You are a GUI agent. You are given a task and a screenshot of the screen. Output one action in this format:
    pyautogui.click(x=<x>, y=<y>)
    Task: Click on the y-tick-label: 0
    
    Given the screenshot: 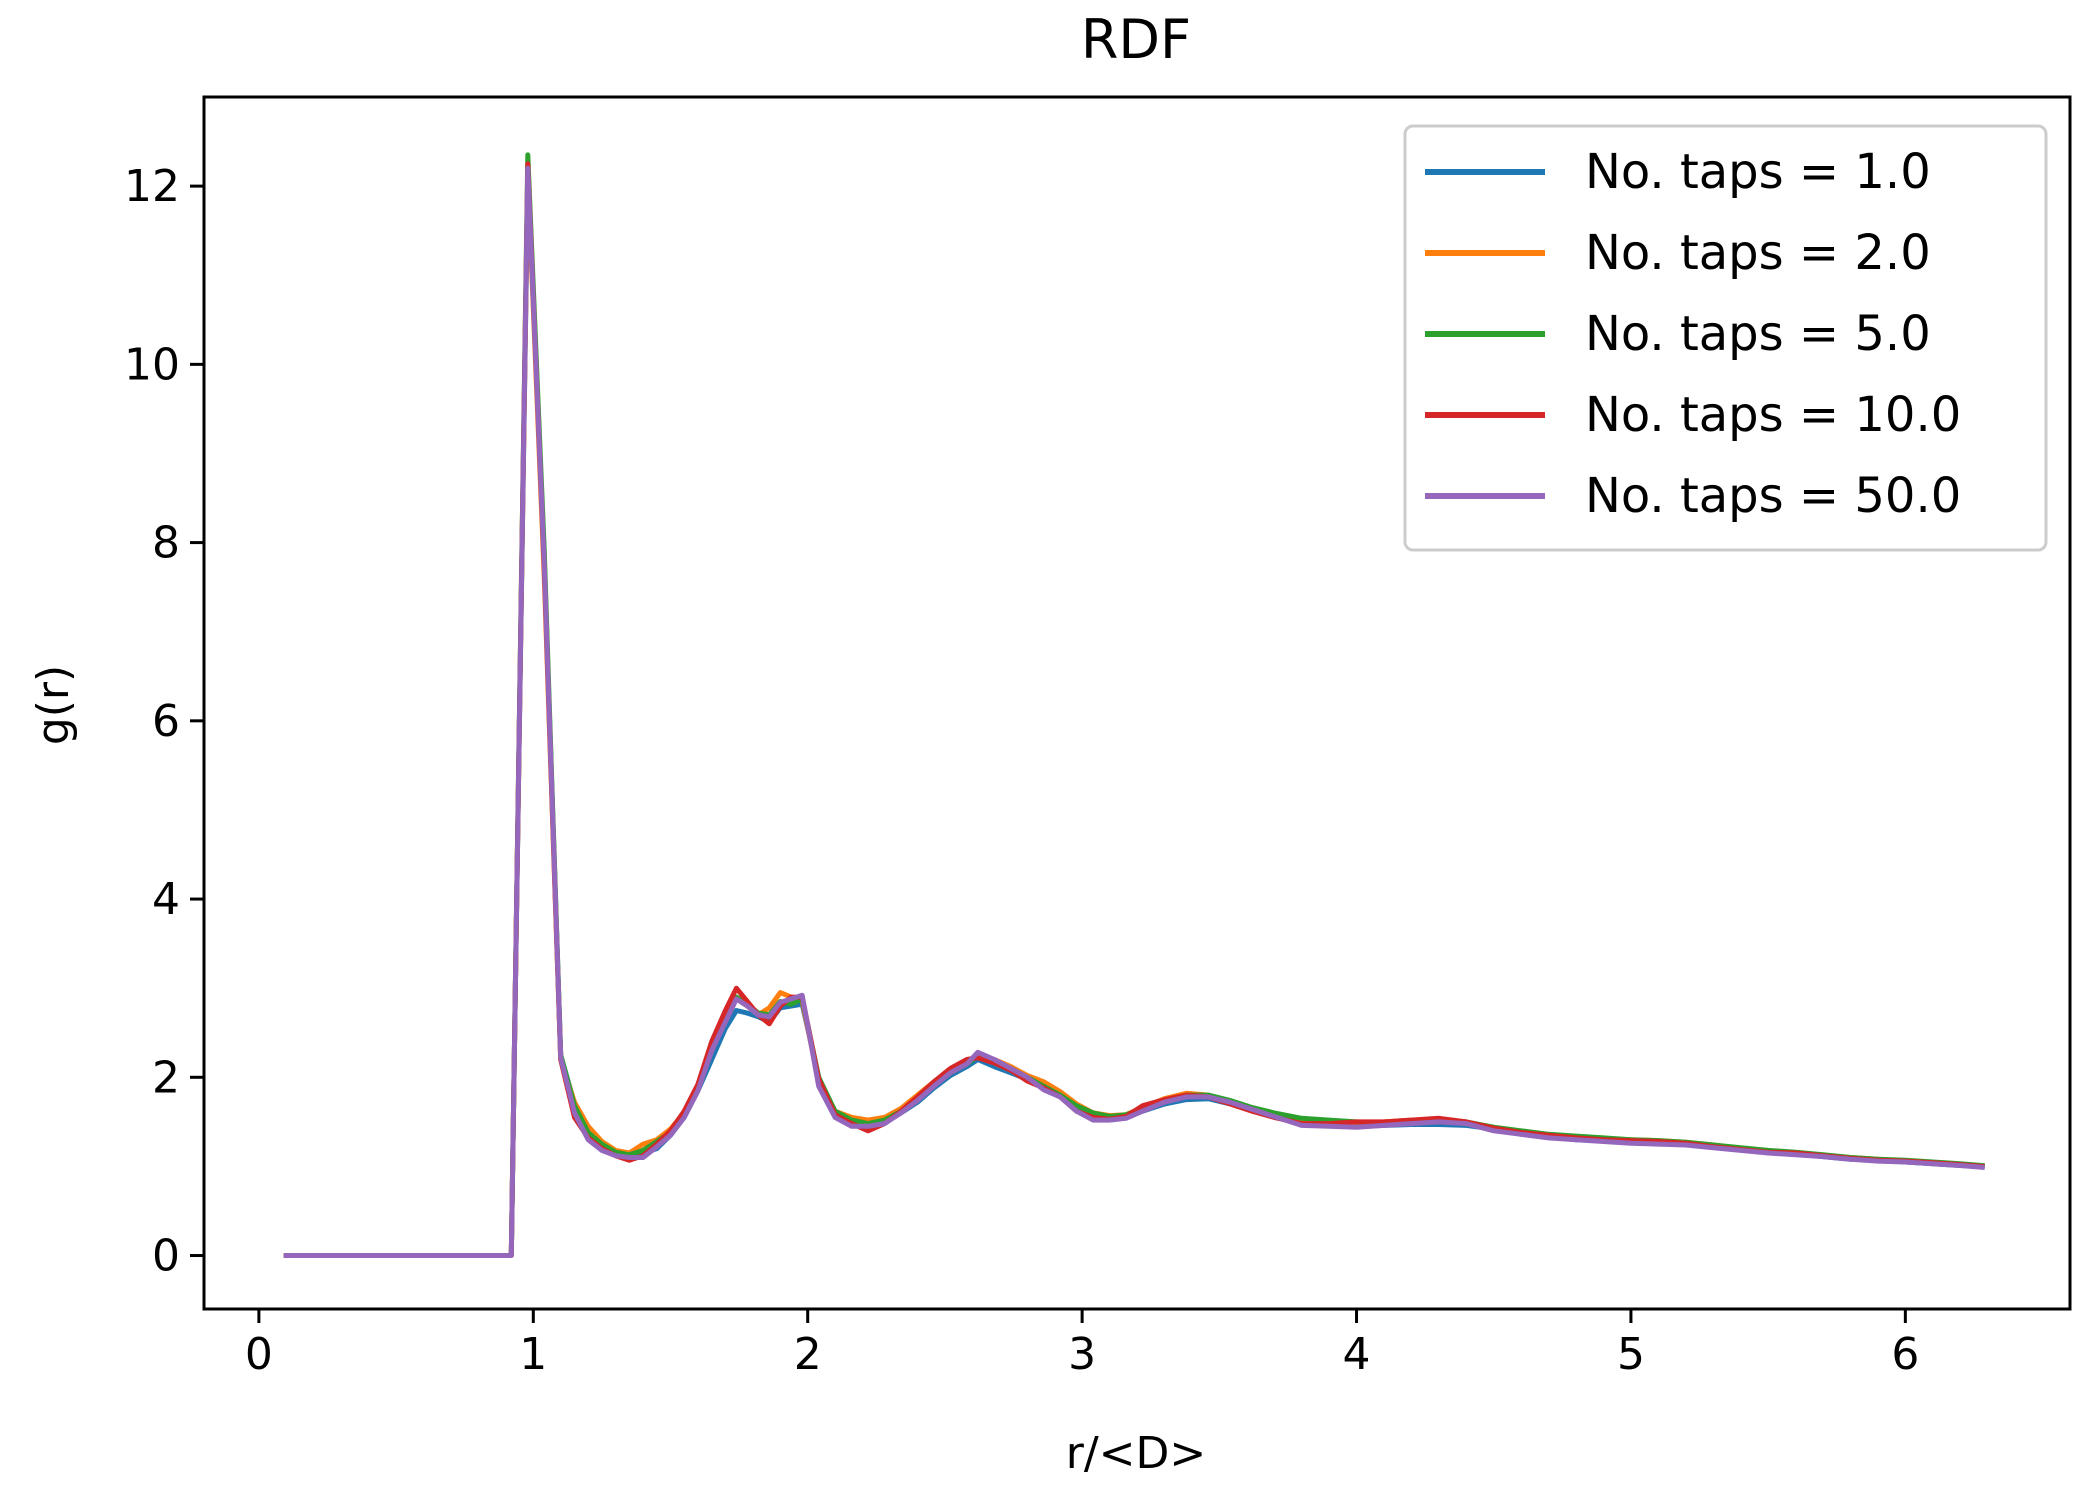 What is the action you would take?
    pyautogui.click(x=166, y=1256)
    